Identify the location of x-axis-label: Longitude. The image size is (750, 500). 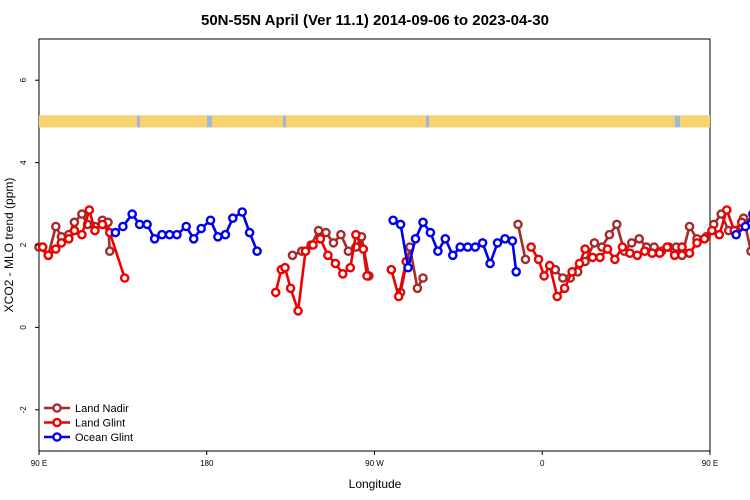
(375, 484).